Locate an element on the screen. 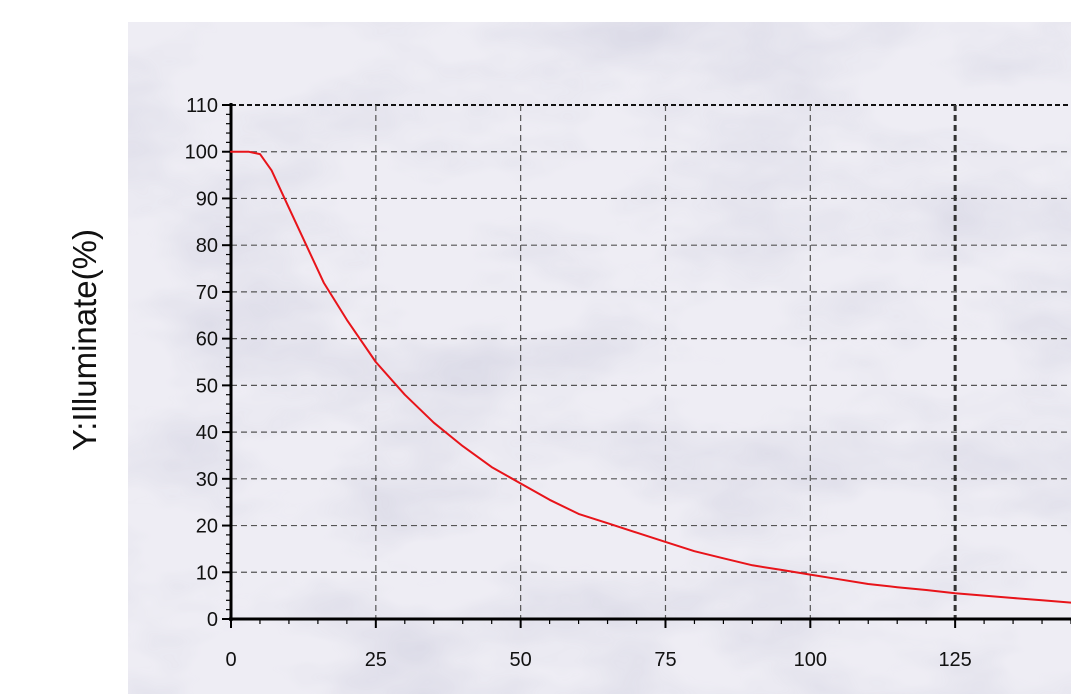 Image resolution: width=1071 pixels, height=694 pixels. y-tick-label: 0 is located at coordinates (212, 620).